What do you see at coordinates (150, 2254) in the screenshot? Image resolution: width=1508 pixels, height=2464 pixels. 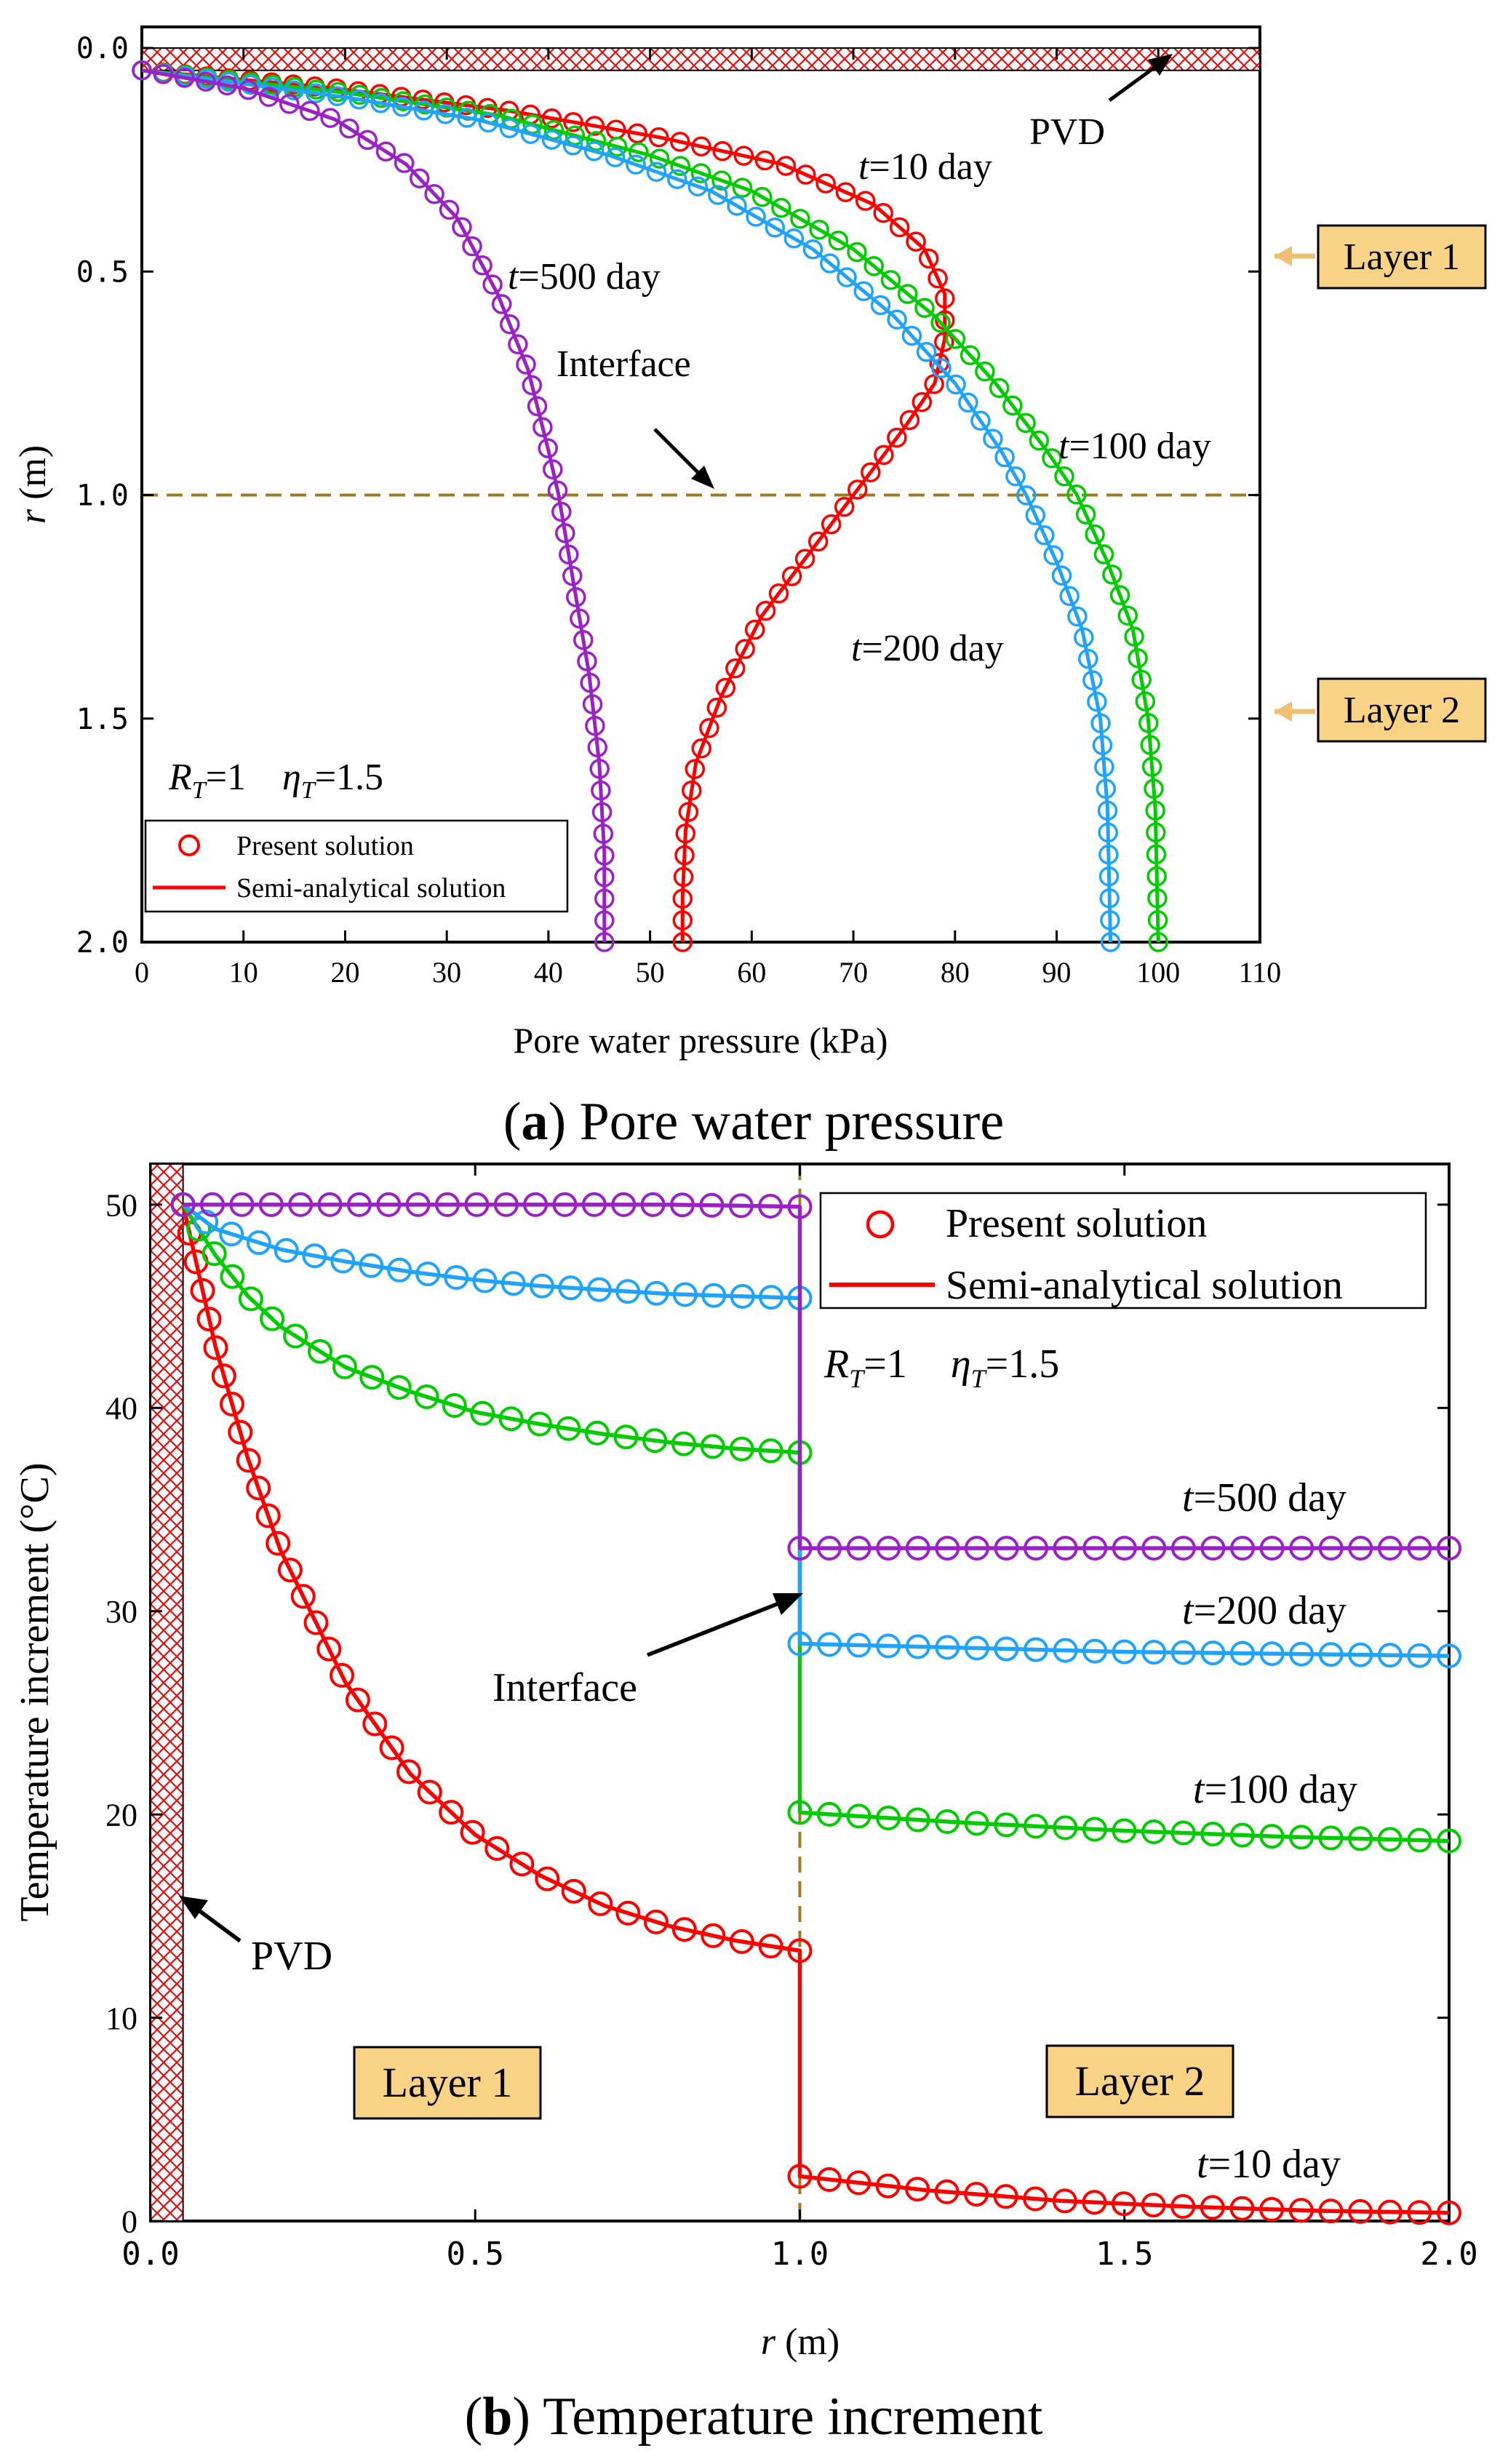 I see `x-tick-label: 0.0` at bounding box center [150, 2254].